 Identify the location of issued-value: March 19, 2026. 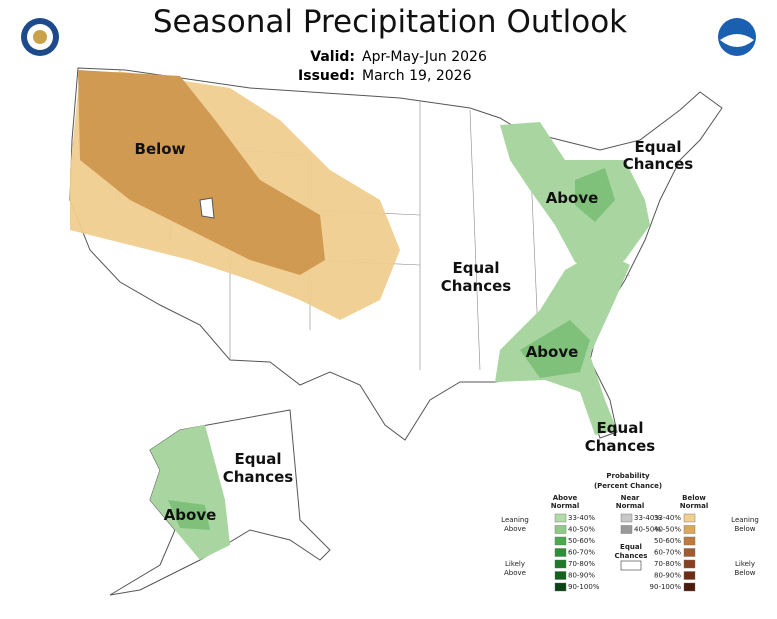
(417, 76).